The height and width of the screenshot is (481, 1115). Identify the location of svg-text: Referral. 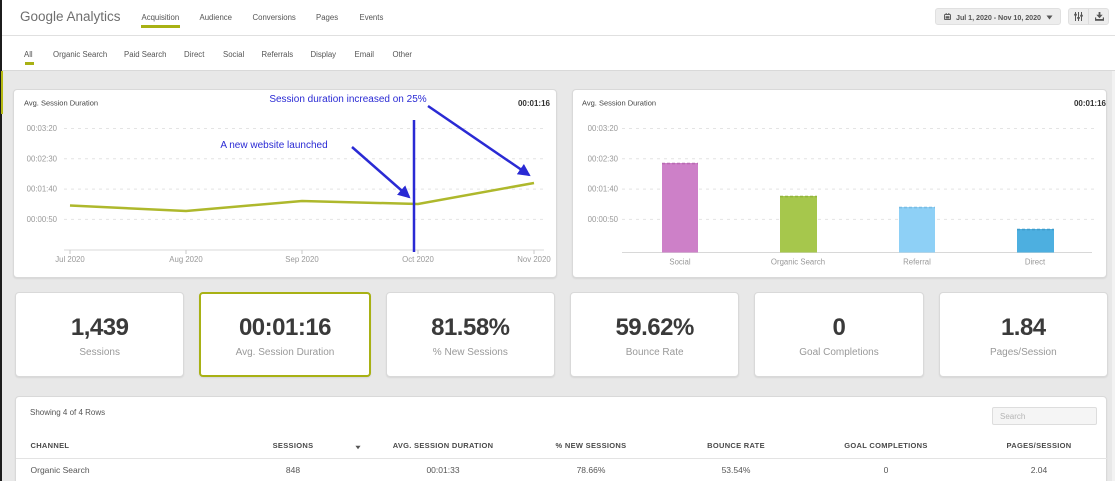
(917, 262).